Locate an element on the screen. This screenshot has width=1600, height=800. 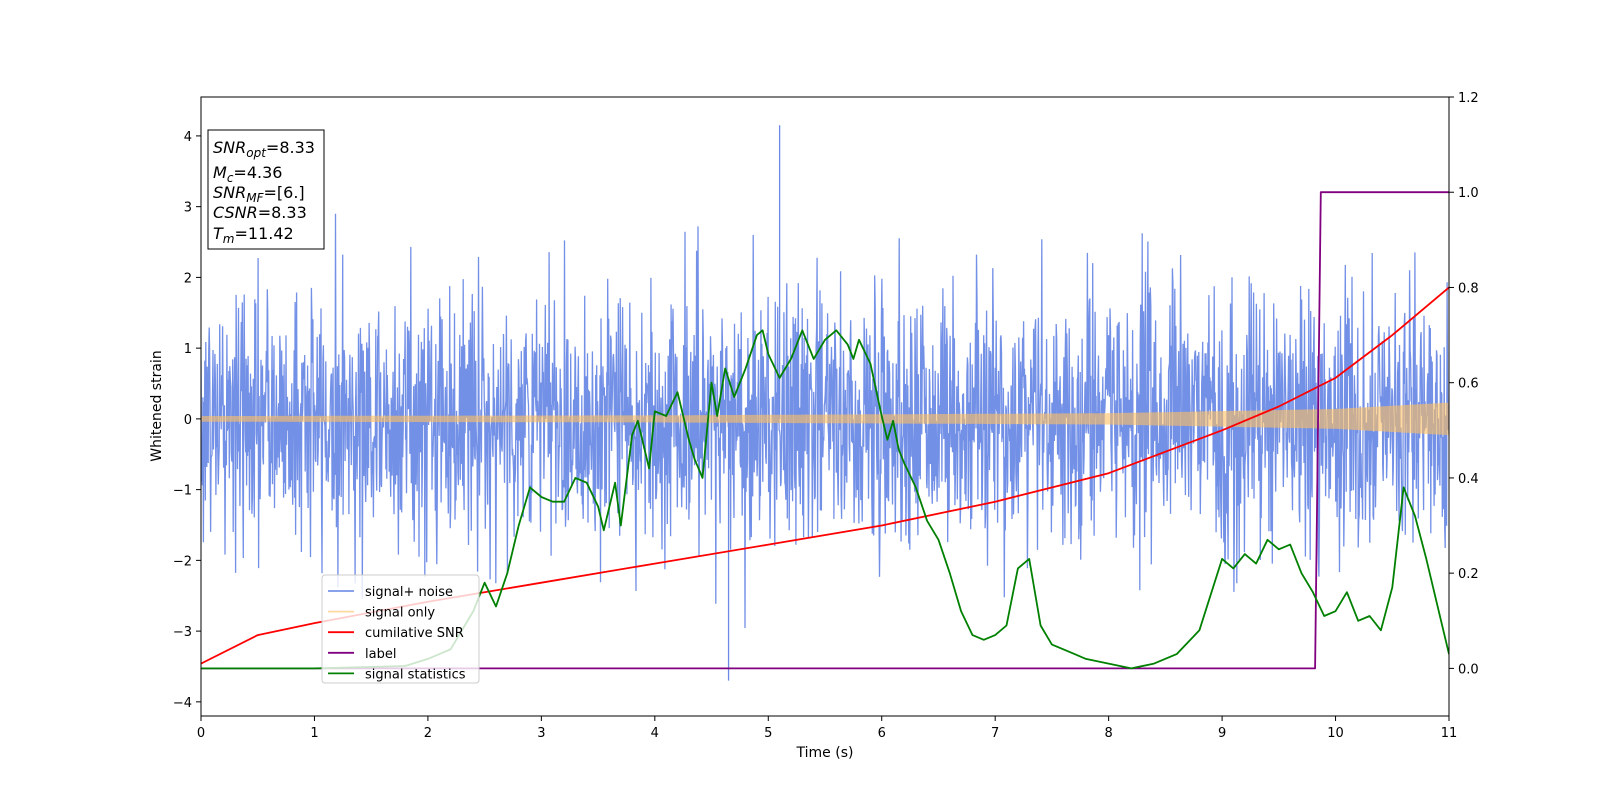
y-right-tick-label: 0.4 is located at coordinates (1468, 479).